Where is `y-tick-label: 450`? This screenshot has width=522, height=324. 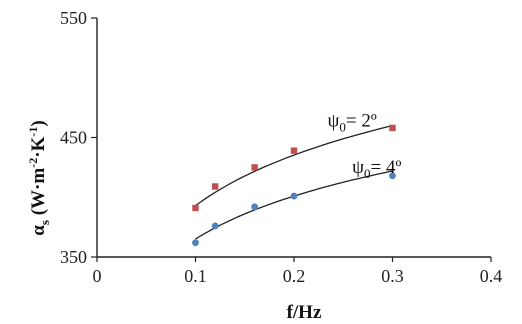
y-tick-label: 450 is located at coordinates (73, 138).